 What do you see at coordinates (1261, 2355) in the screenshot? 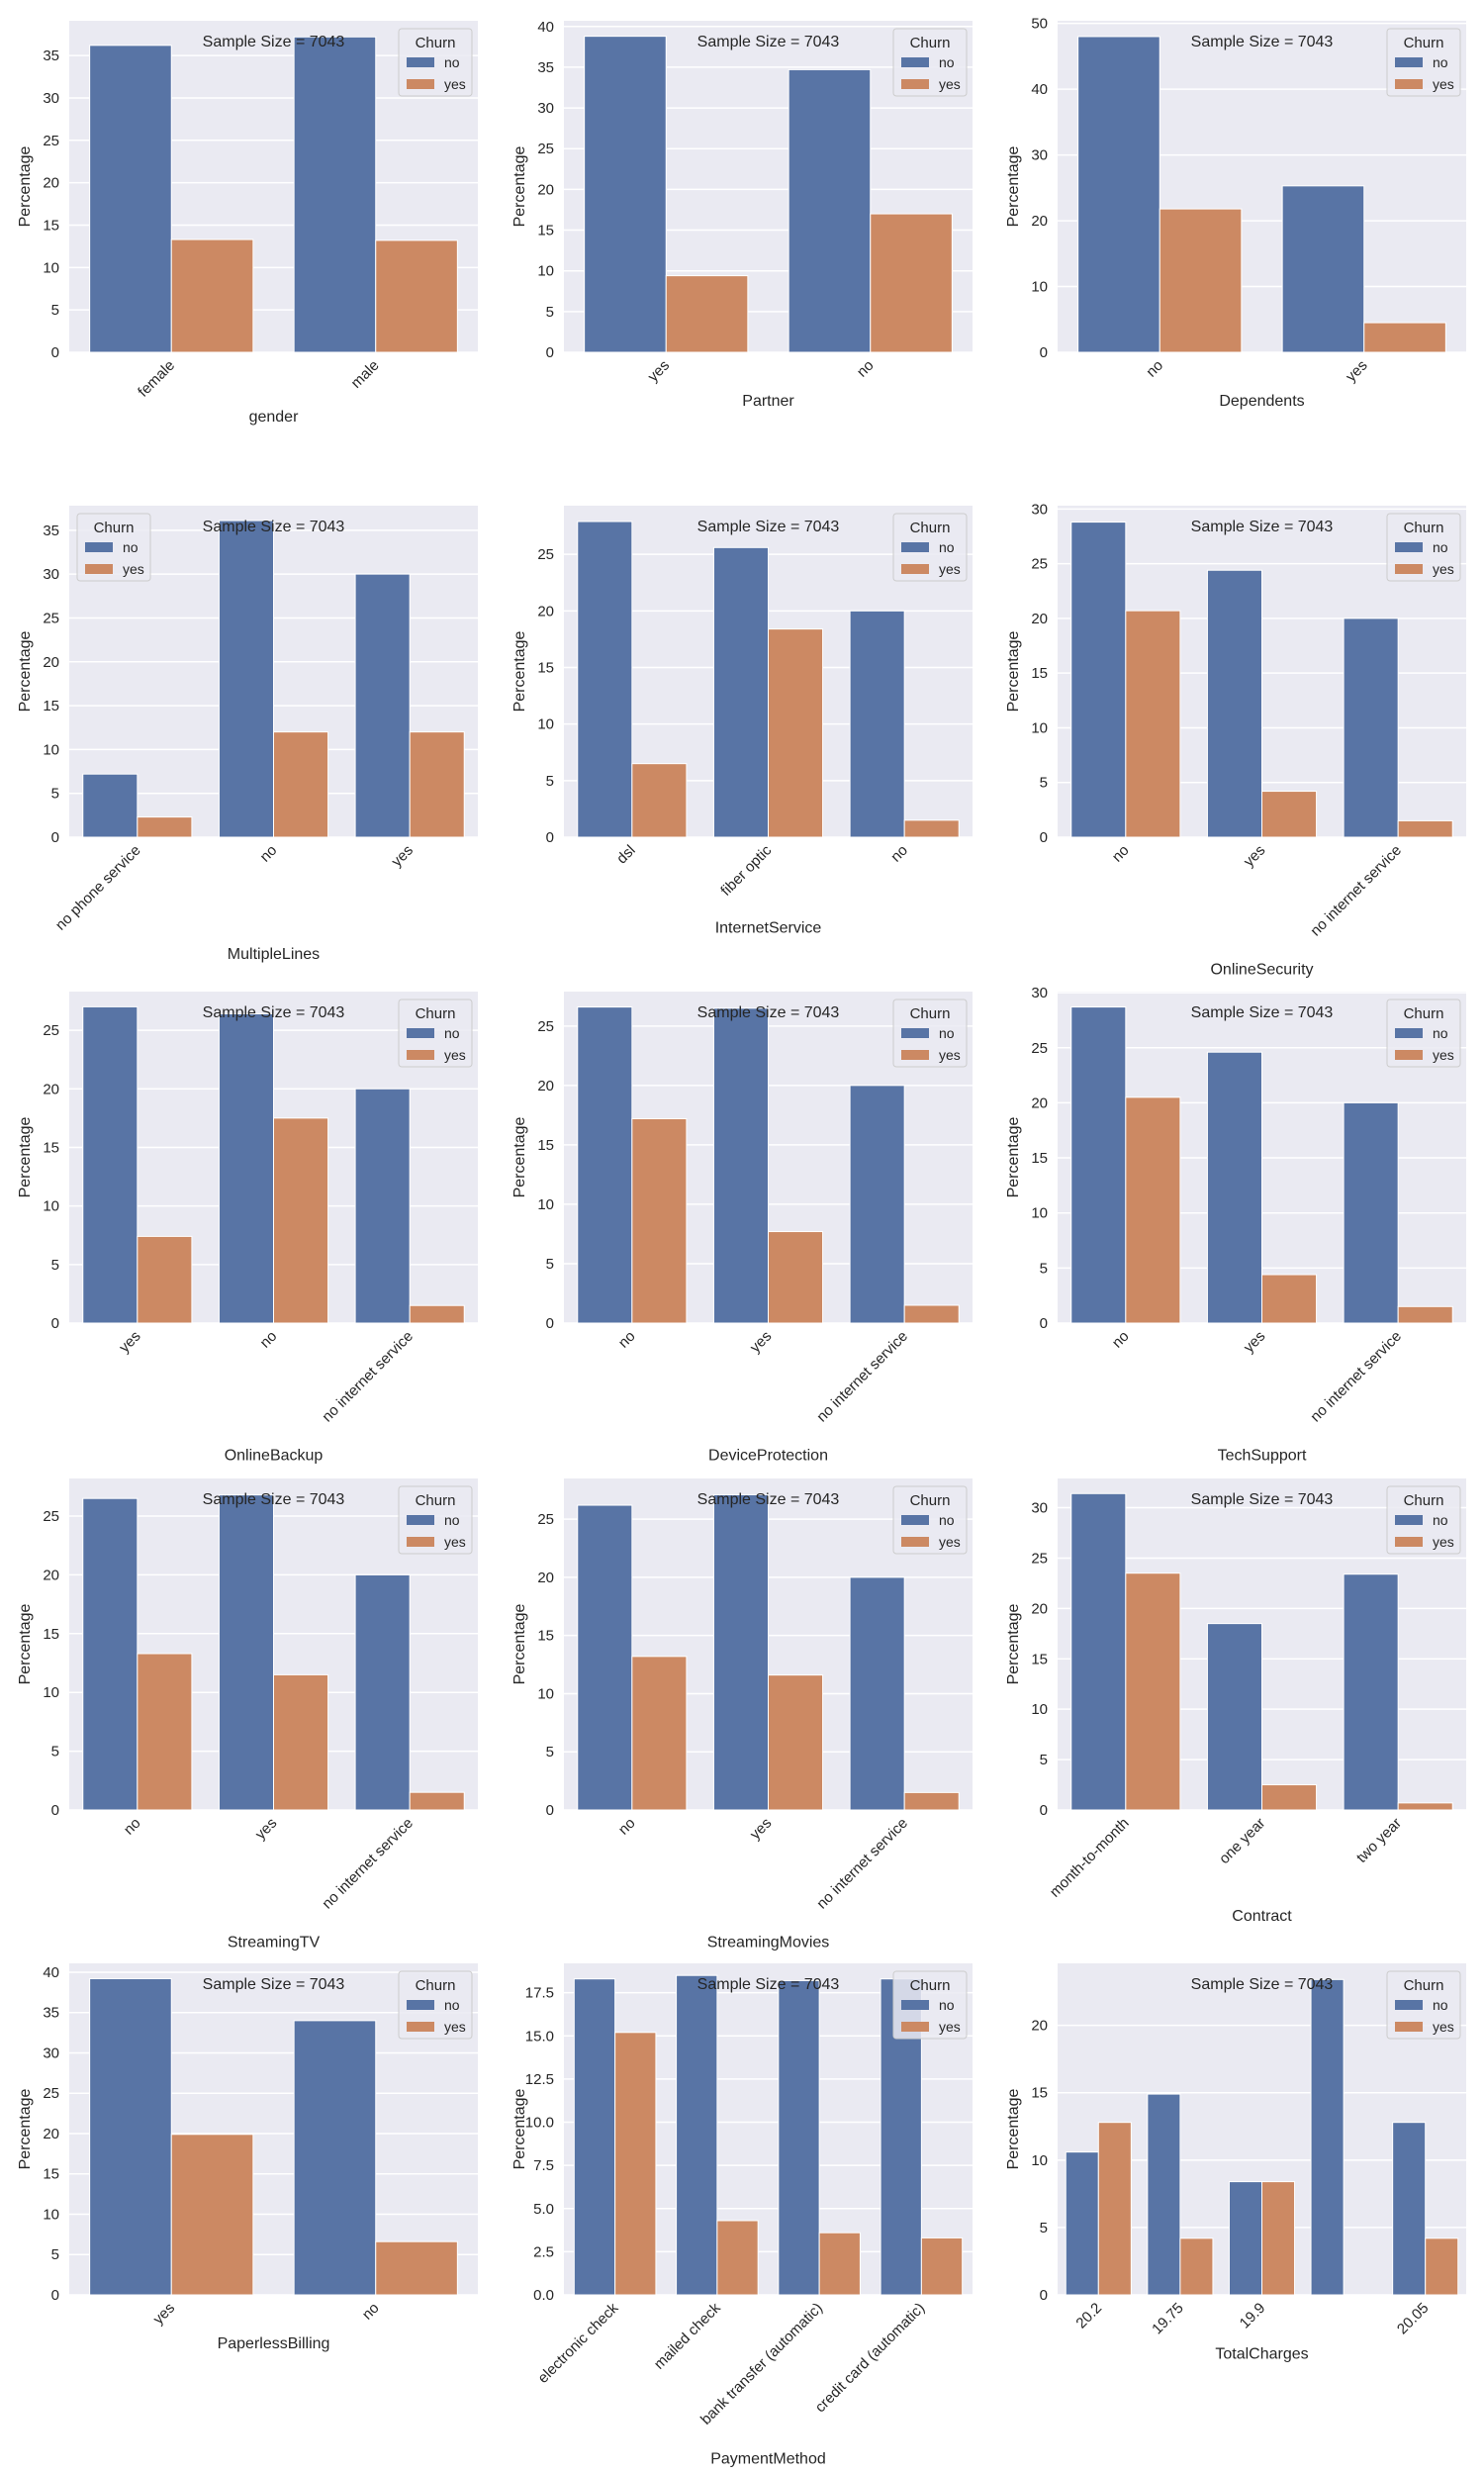
I see `x-axis-label: TotalCharges` at bounding box center [1261, 2355].